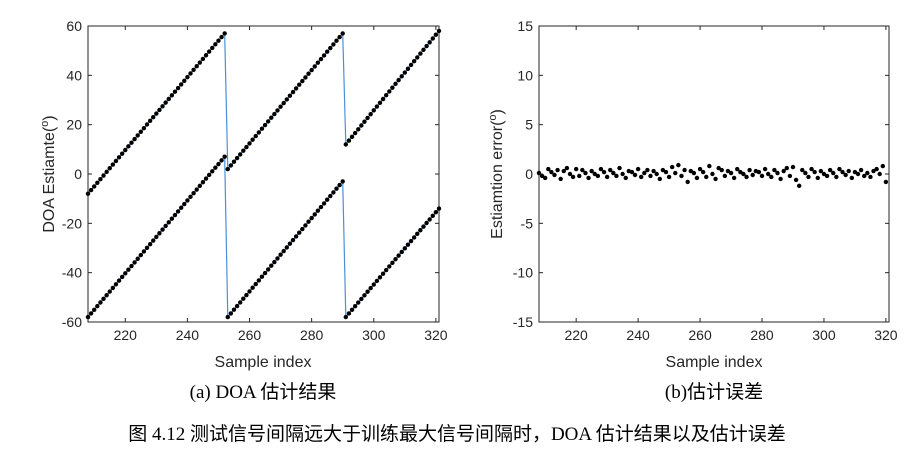  Describe the element at coordinates (74, 75) in the screenshot. I see `plot-a-y-tick-label: 40` at that location.